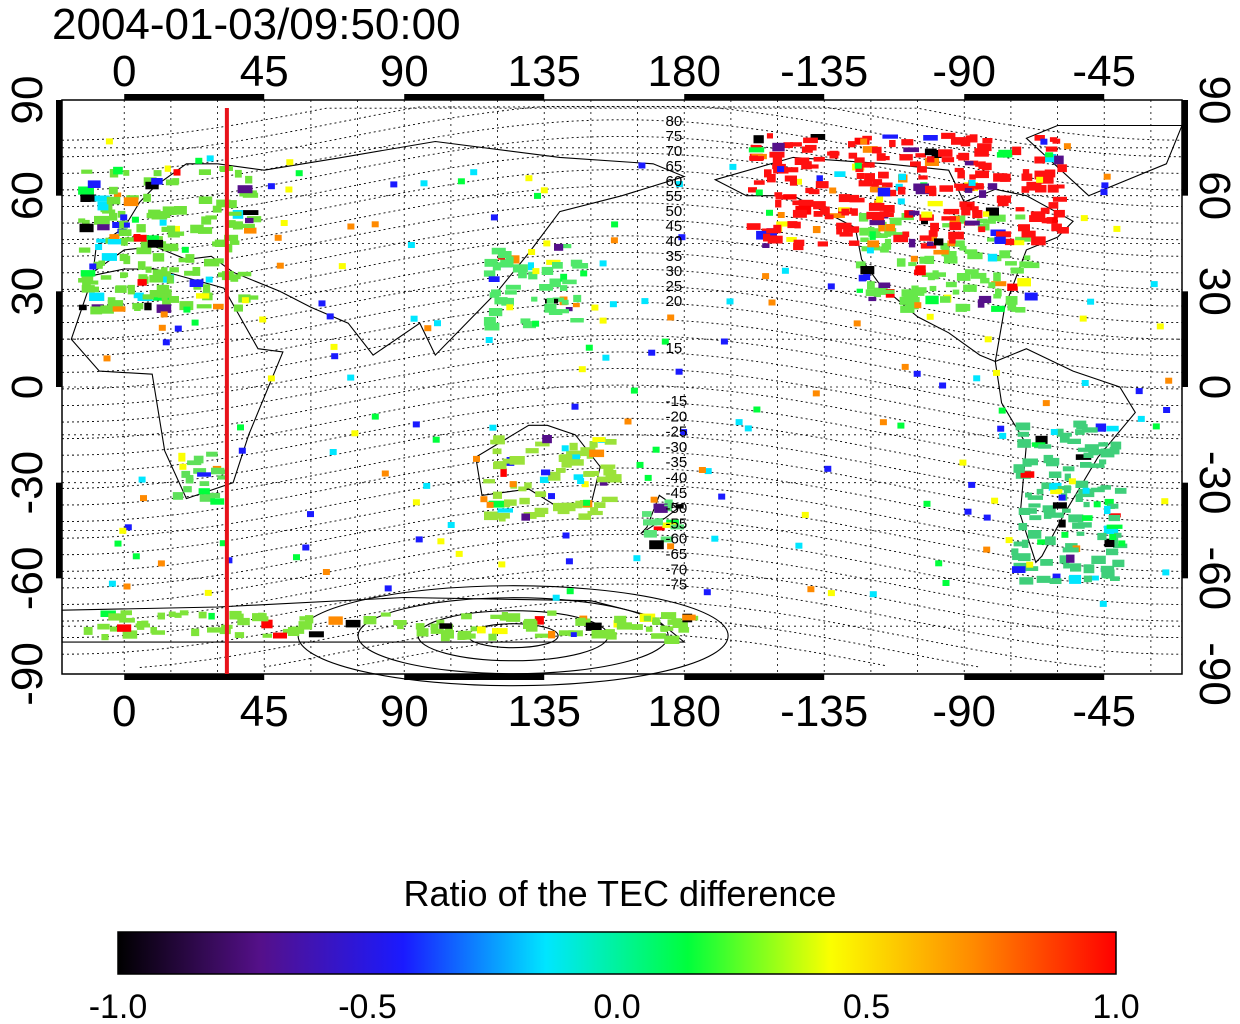 This screenshot has height=1024, width=1240. Describe the element at coordinates (1214, 579) in the screenshot. I see `right-lat-tick: -60` at that location.